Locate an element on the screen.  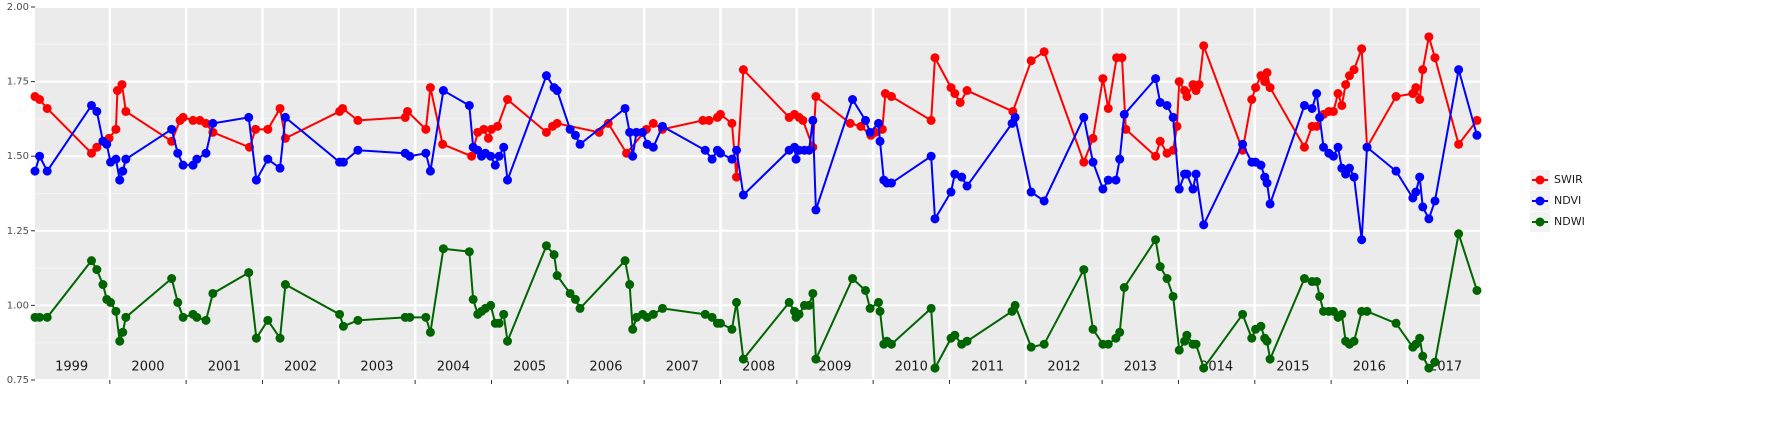
year-label: 2016 is located at coordinates (1369, 367).